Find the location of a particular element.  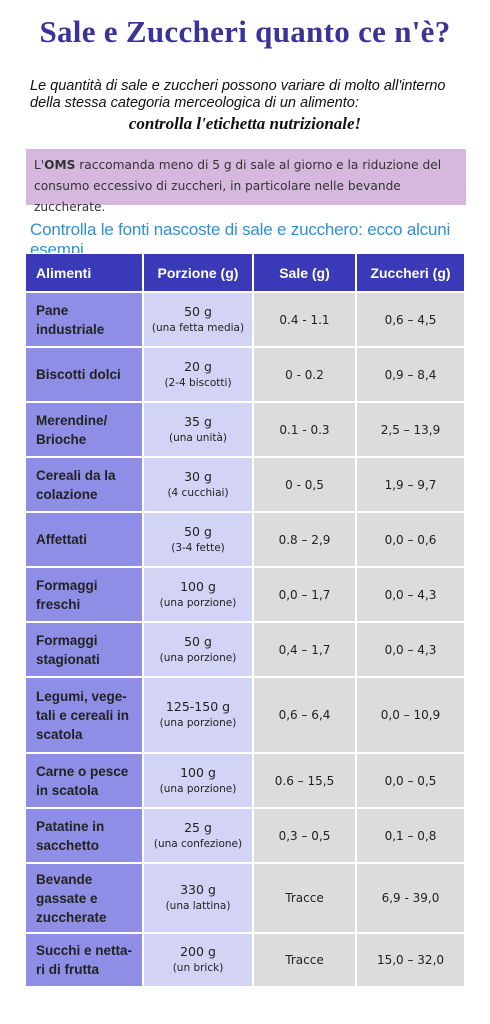

food-name-cell: Formaggi stagionati is located at coordinates (84, 649).